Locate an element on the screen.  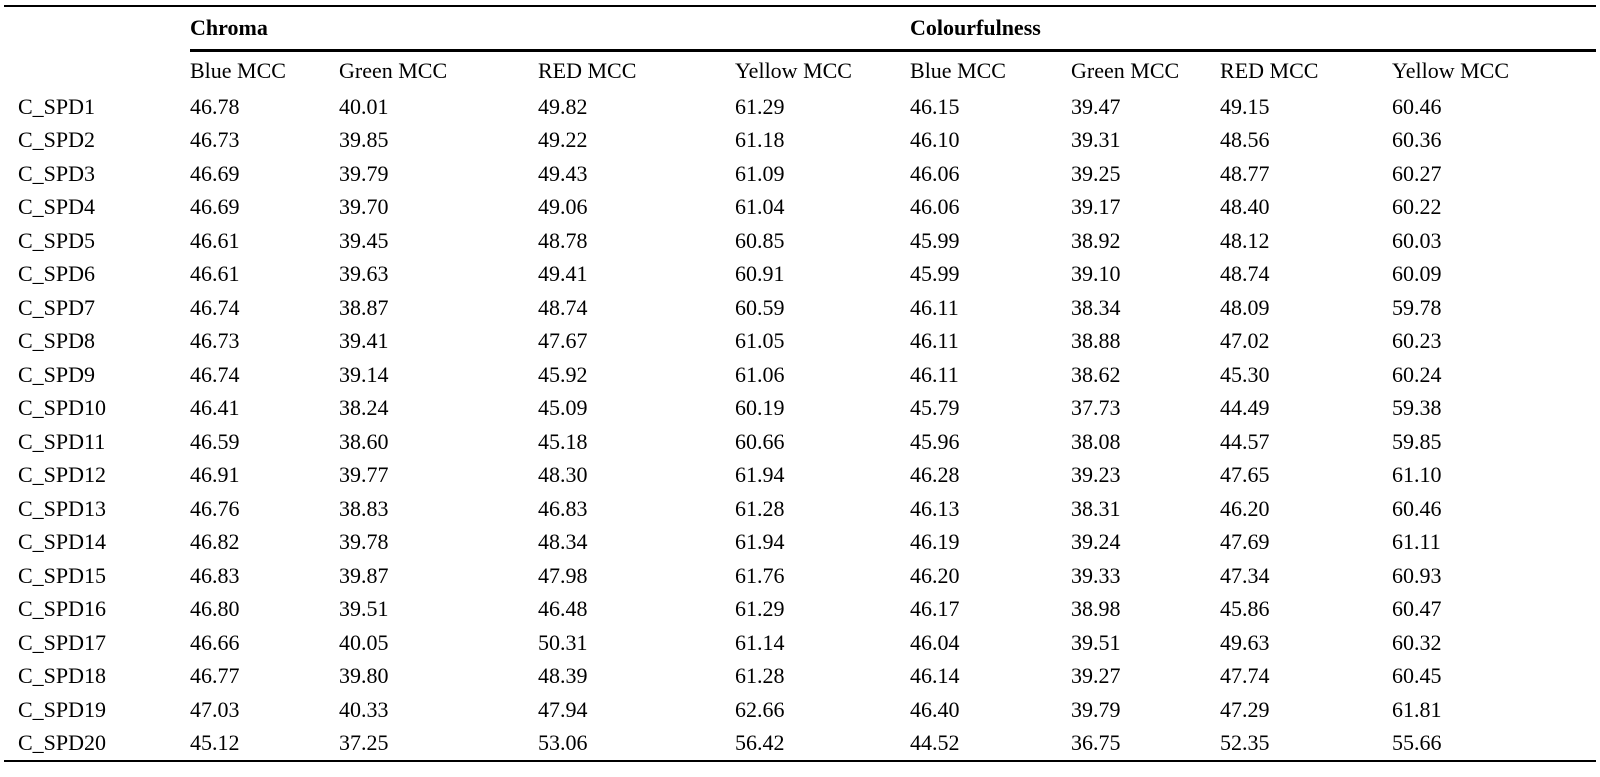
table-cell: 45.92 is located at coordinates (563, 374).